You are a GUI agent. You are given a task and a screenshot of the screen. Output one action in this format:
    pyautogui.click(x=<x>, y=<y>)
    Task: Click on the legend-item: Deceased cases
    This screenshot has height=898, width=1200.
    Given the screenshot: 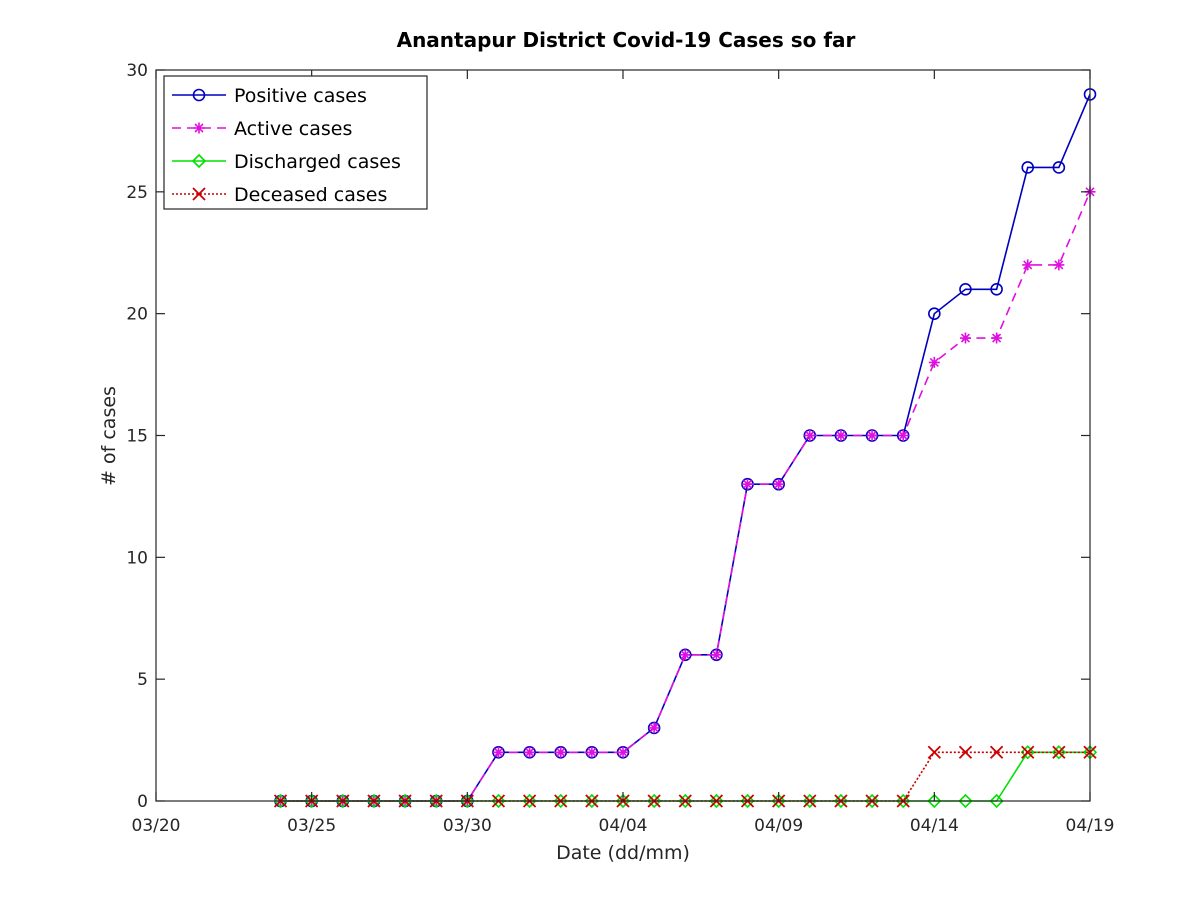 What is the action you would take?
    pyautogui.click(x=279, y=195)
    